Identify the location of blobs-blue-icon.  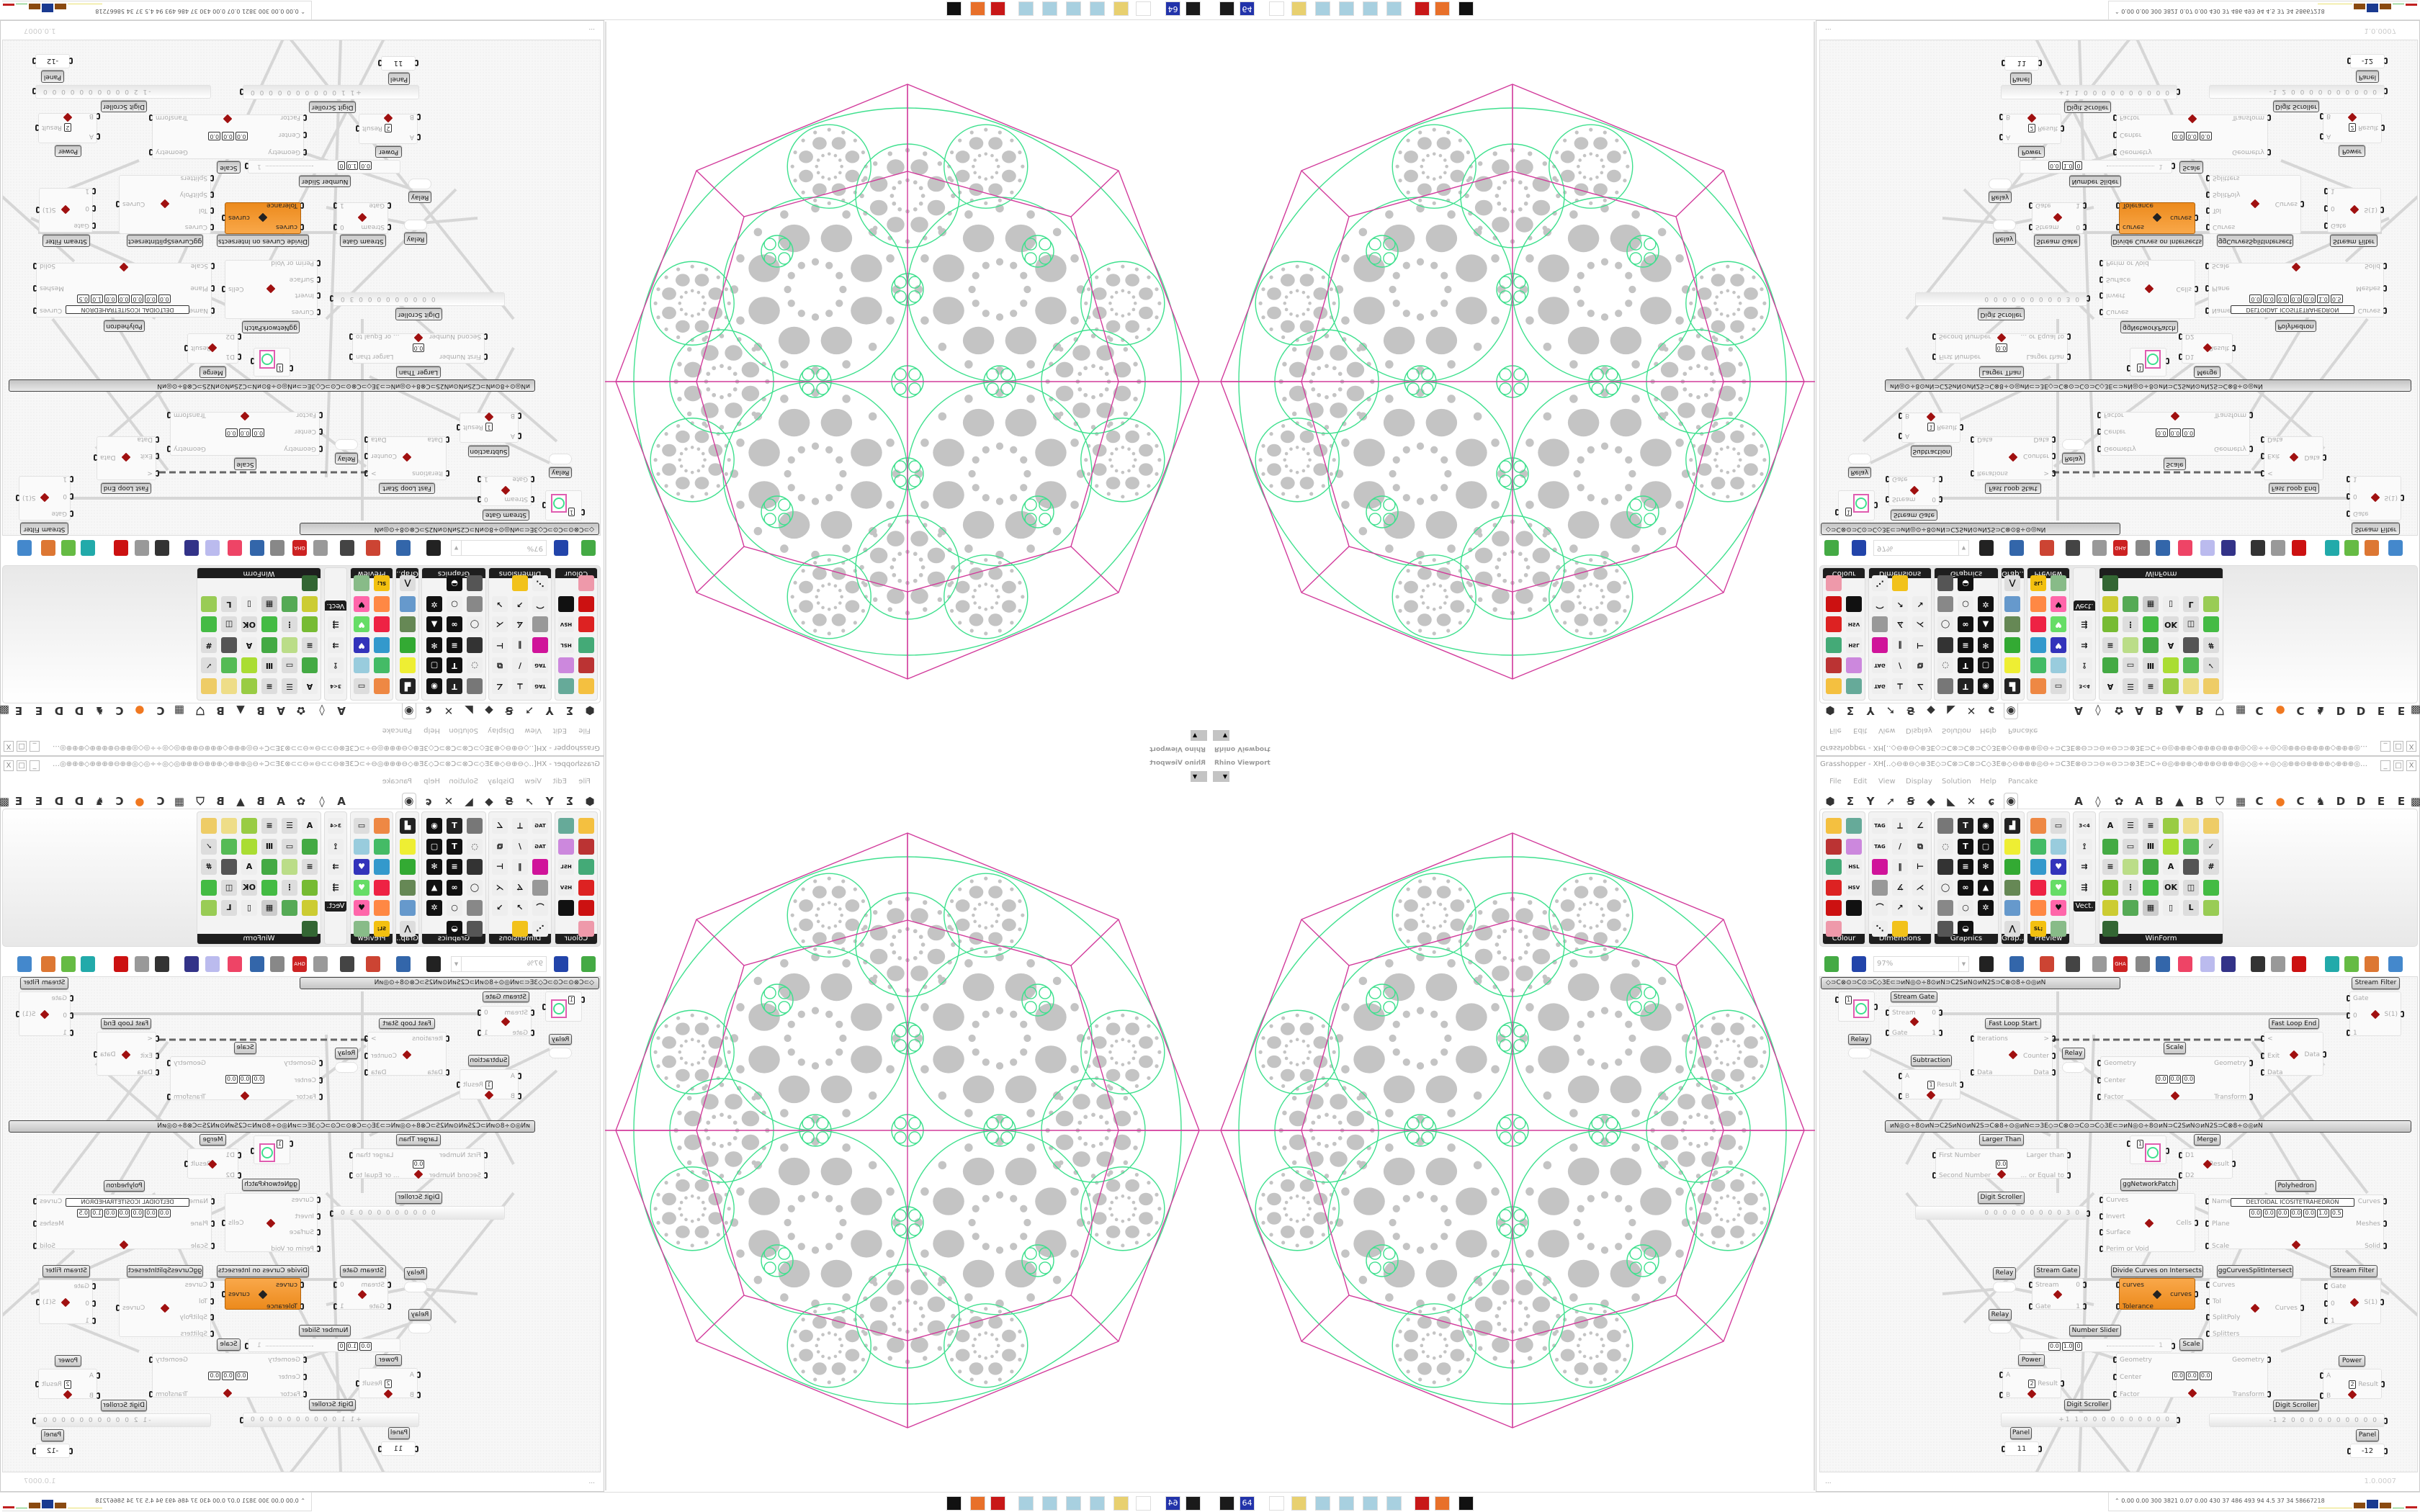
(2038, 867).